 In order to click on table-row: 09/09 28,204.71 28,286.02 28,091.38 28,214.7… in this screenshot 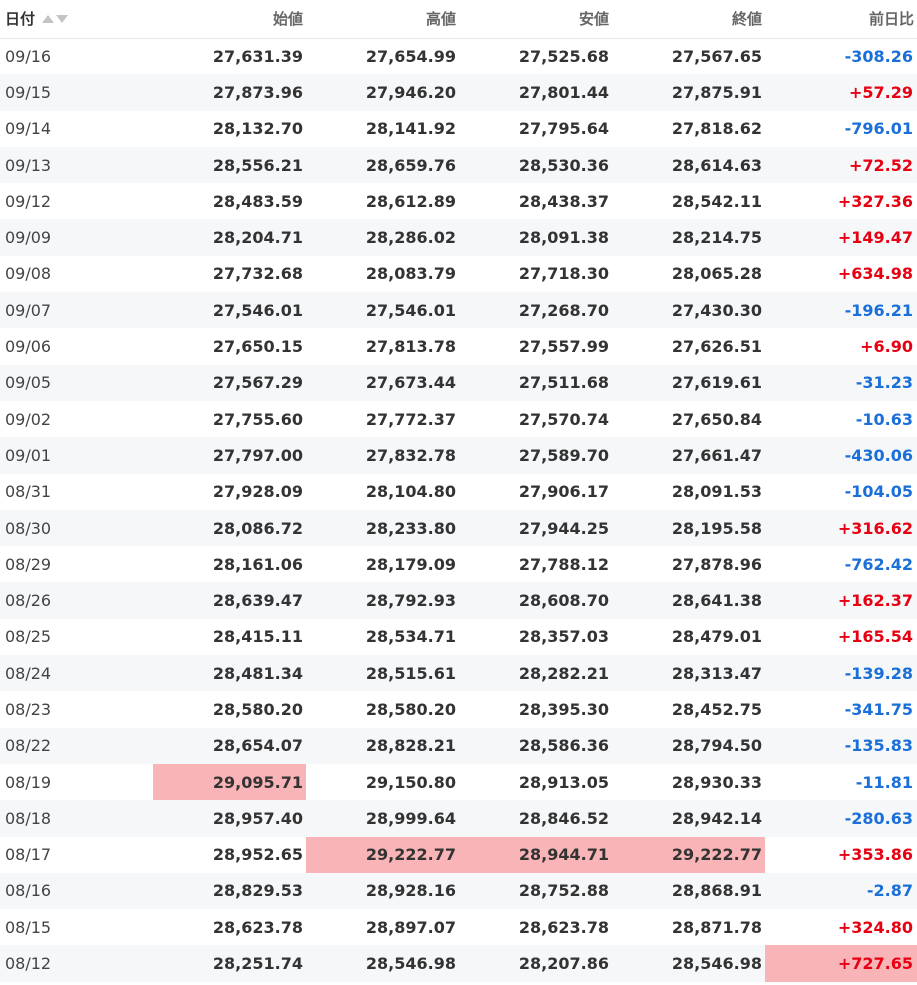, I will do `click(458, 237)`.